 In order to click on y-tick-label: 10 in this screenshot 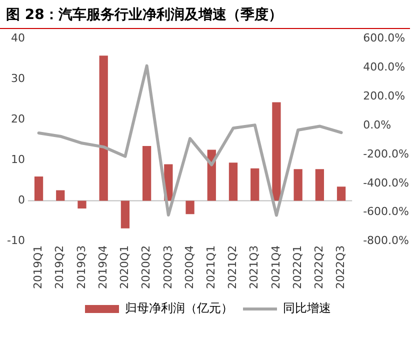, I will do `click(17, 159)`.